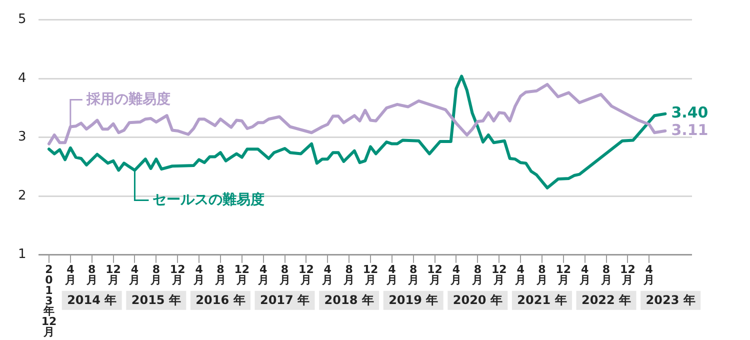  I want to click on x2-tick-label: 2022 年, so click(606, 299).